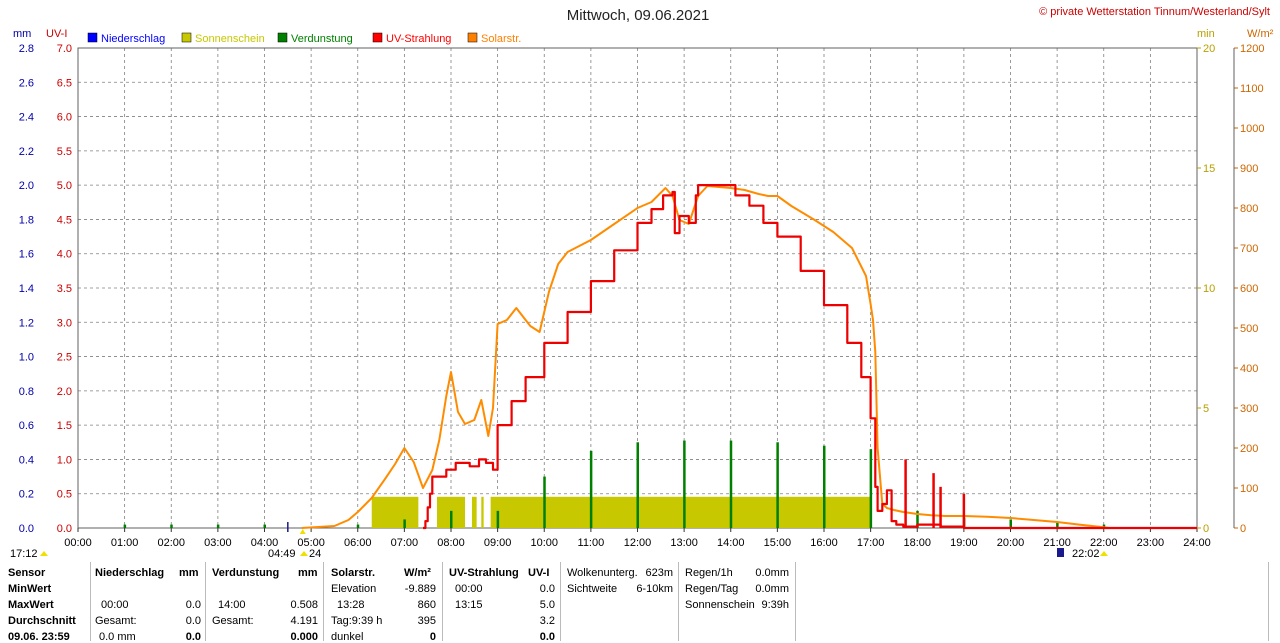  Describe the element at coordinates (26, 152) in the screenshot. I see `mm-tick-label: 2.2` at that location.